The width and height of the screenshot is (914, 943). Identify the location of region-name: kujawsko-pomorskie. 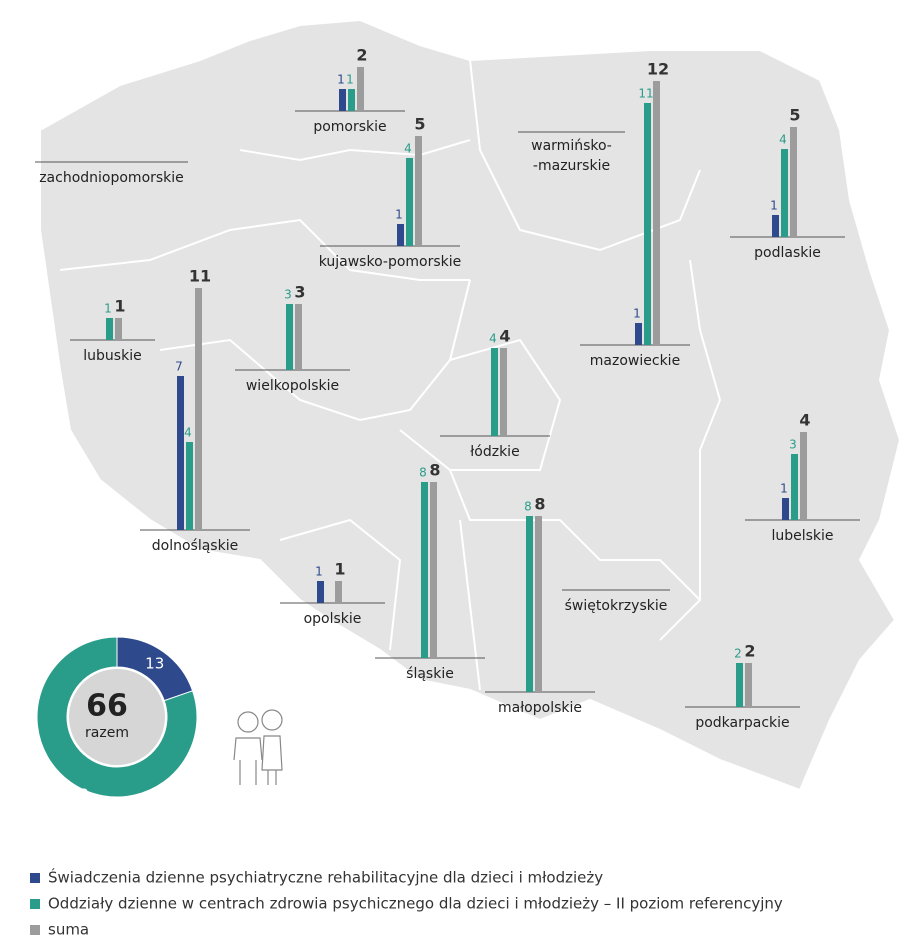
(390, 262).